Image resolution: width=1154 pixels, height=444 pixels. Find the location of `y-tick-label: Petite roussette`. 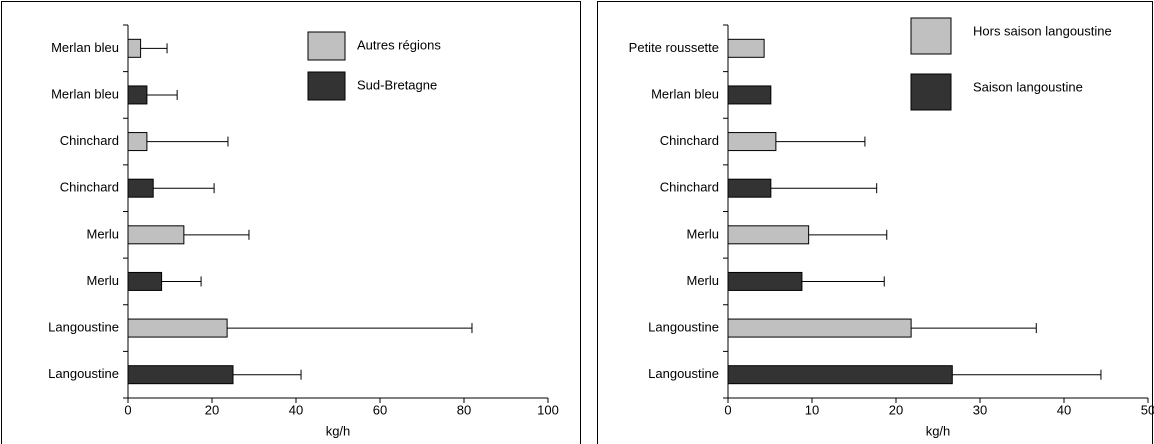

y-tick-label: Petite roussette is located at coordinates (674, 47).